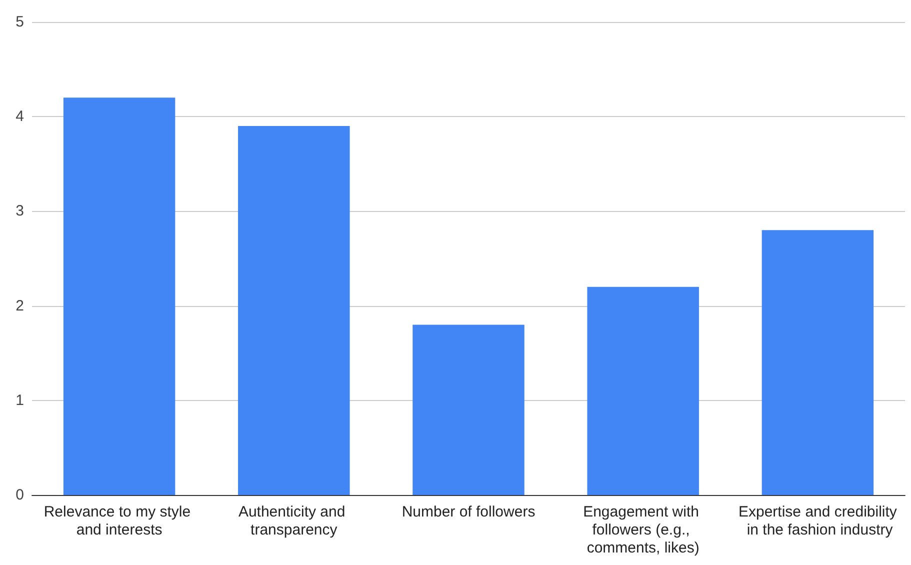 The height and width of the screenshot is (565, 911). Describe the element at coordinates (294, 521) in the screenshot. I see `x-tick-label: Authenticity and transparency` at that location.